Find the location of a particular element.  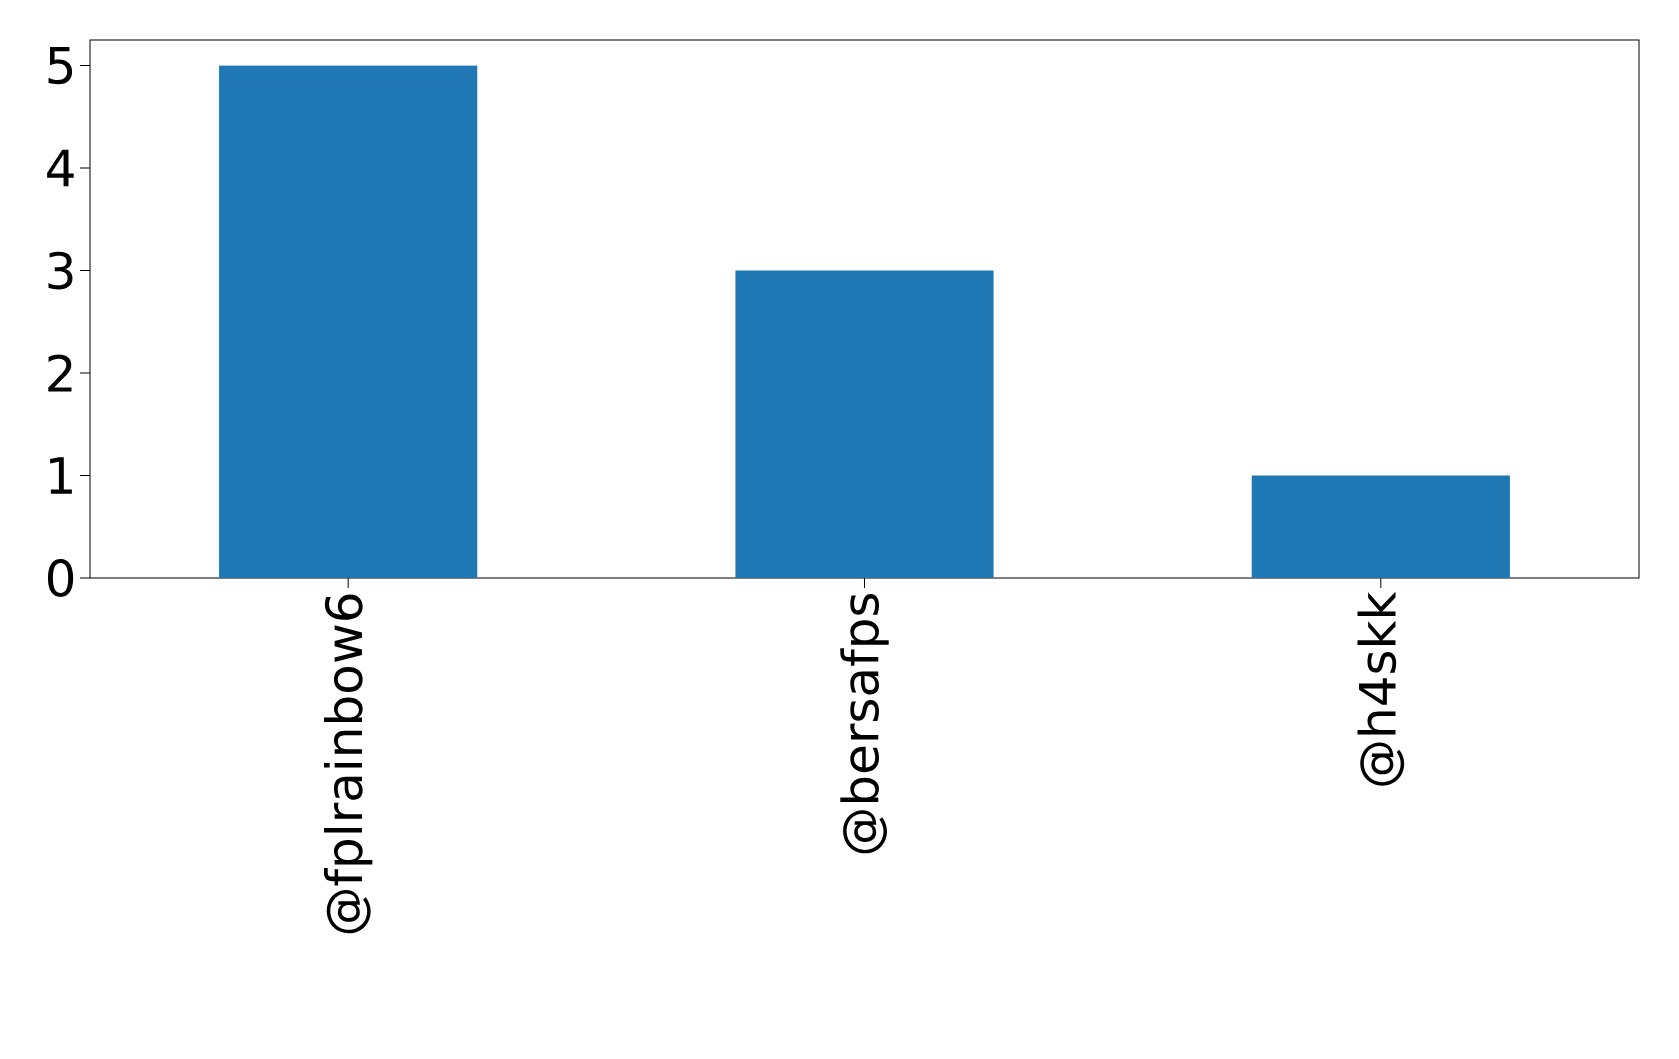

y-tick-label: 4 is located at coordinates (60, 168).